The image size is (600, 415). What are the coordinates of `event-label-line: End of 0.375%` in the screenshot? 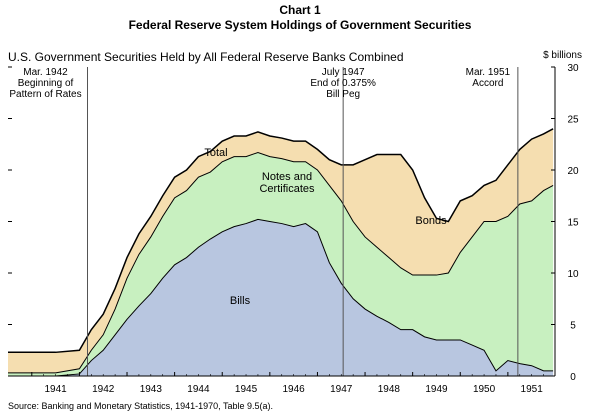 It's located at (343, 83).